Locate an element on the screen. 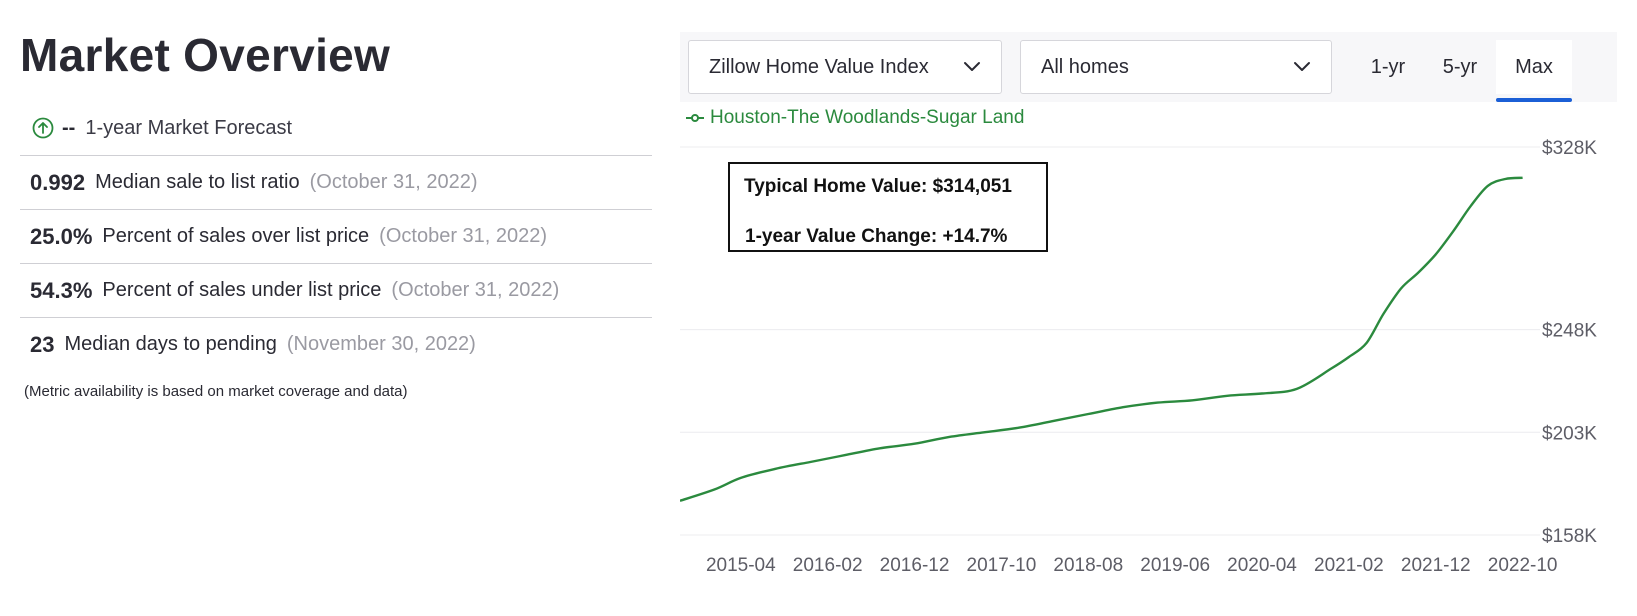  home-type-select-value: All homes is located at coordinates (1085, 66).